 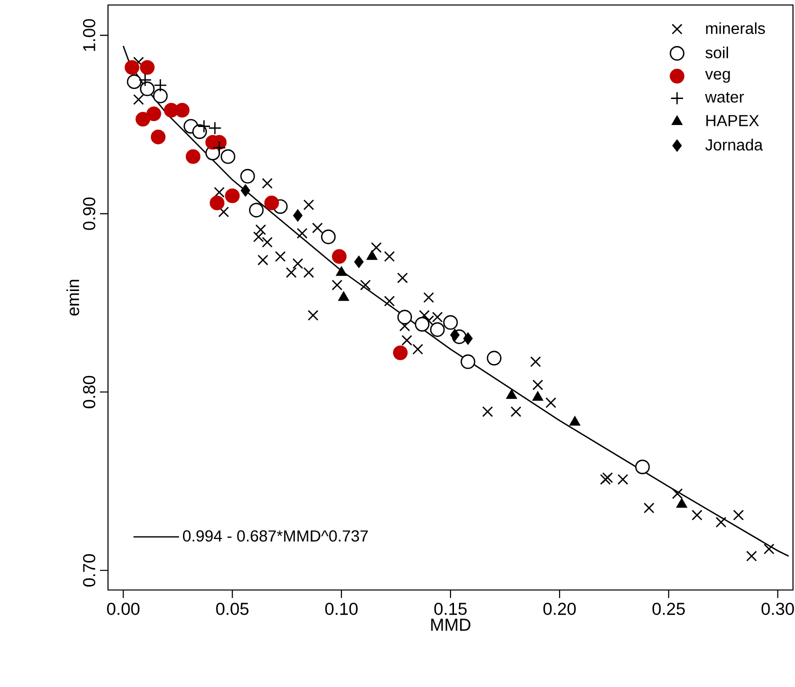 I want to click on legend-label: Jornada, so click(x=734, y=144).